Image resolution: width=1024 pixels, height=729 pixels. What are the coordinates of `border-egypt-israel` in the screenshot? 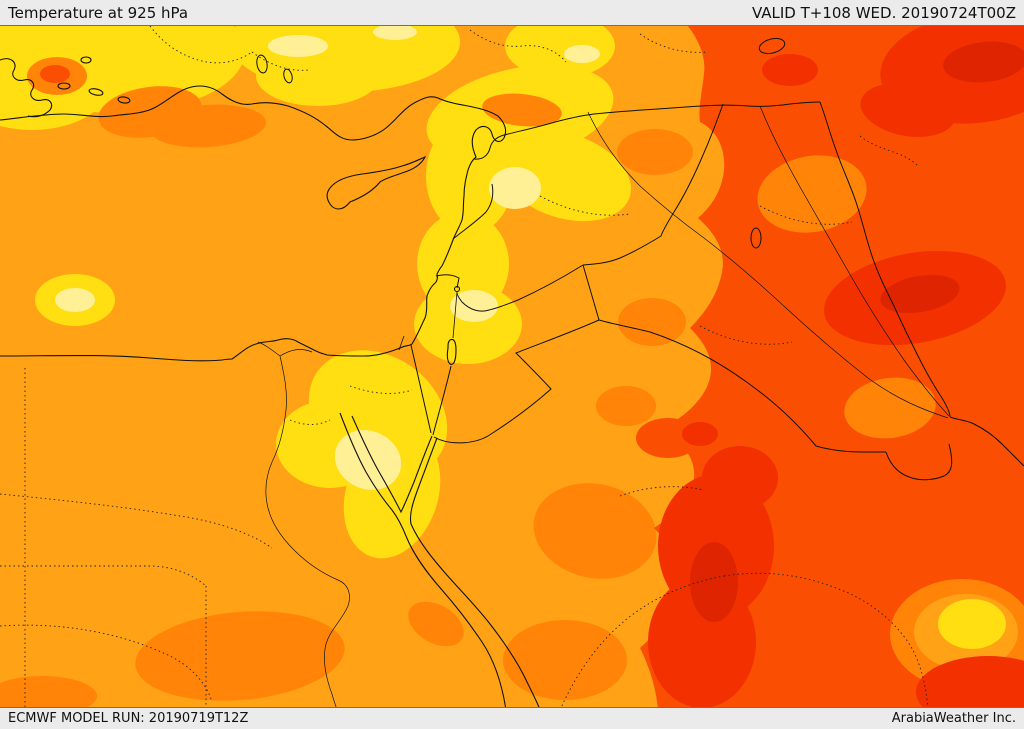 It's located at (421, 389).